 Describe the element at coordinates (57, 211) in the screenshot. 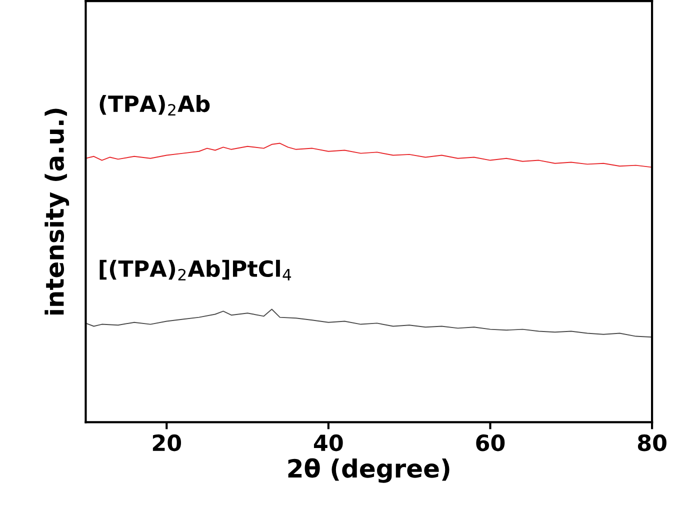

I see `y-axis-title: intensity (a.u.)` at that location.